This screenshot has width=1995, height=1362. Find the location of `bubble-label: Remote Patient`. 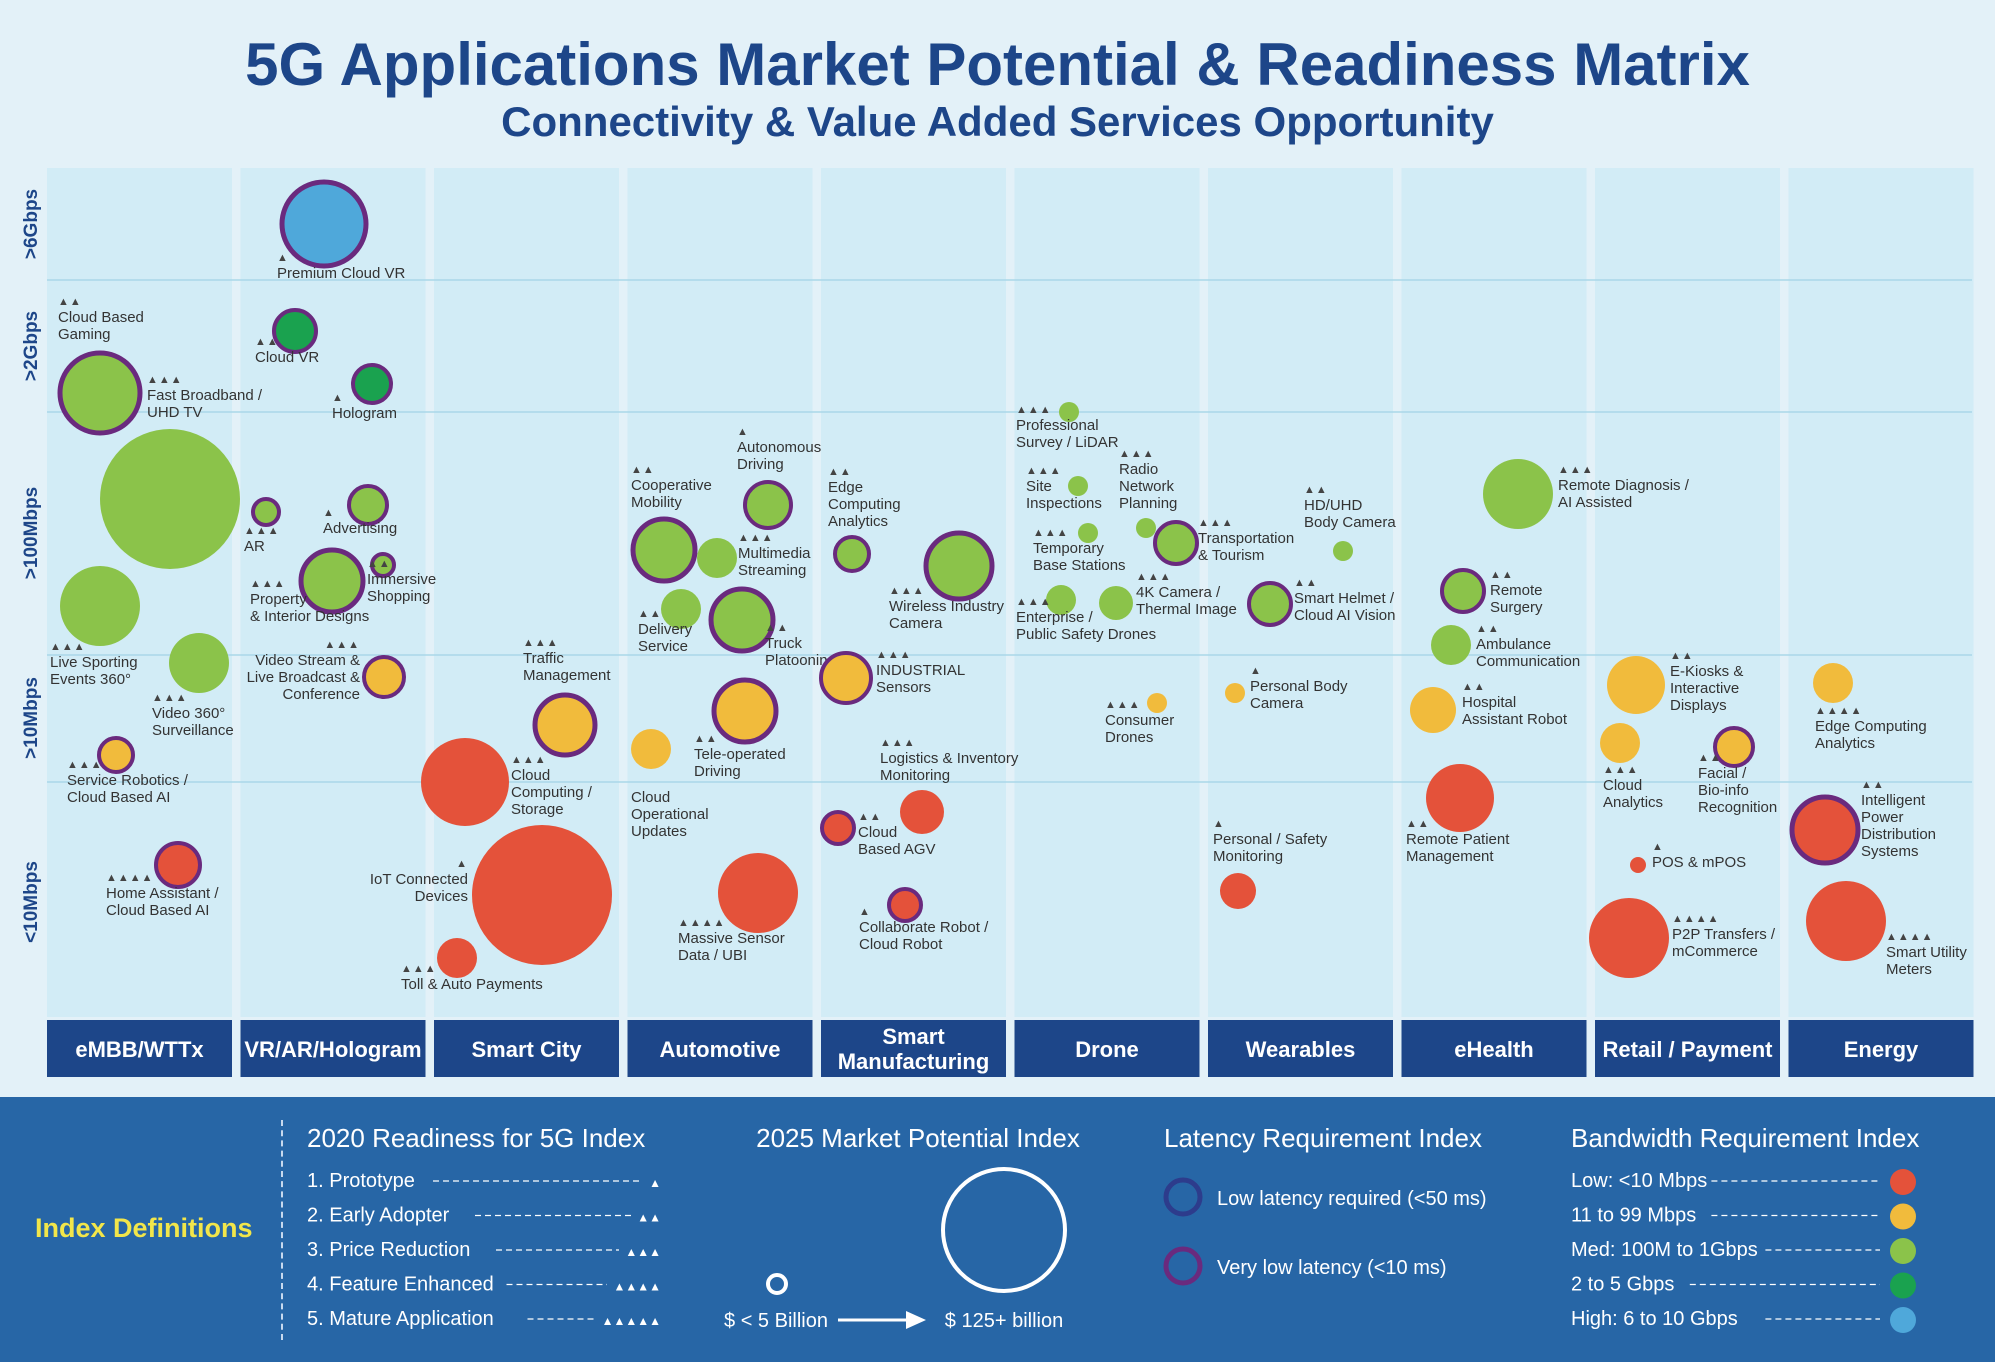

bubble-label: Remote Patient is located at coordinates (1458, 839).